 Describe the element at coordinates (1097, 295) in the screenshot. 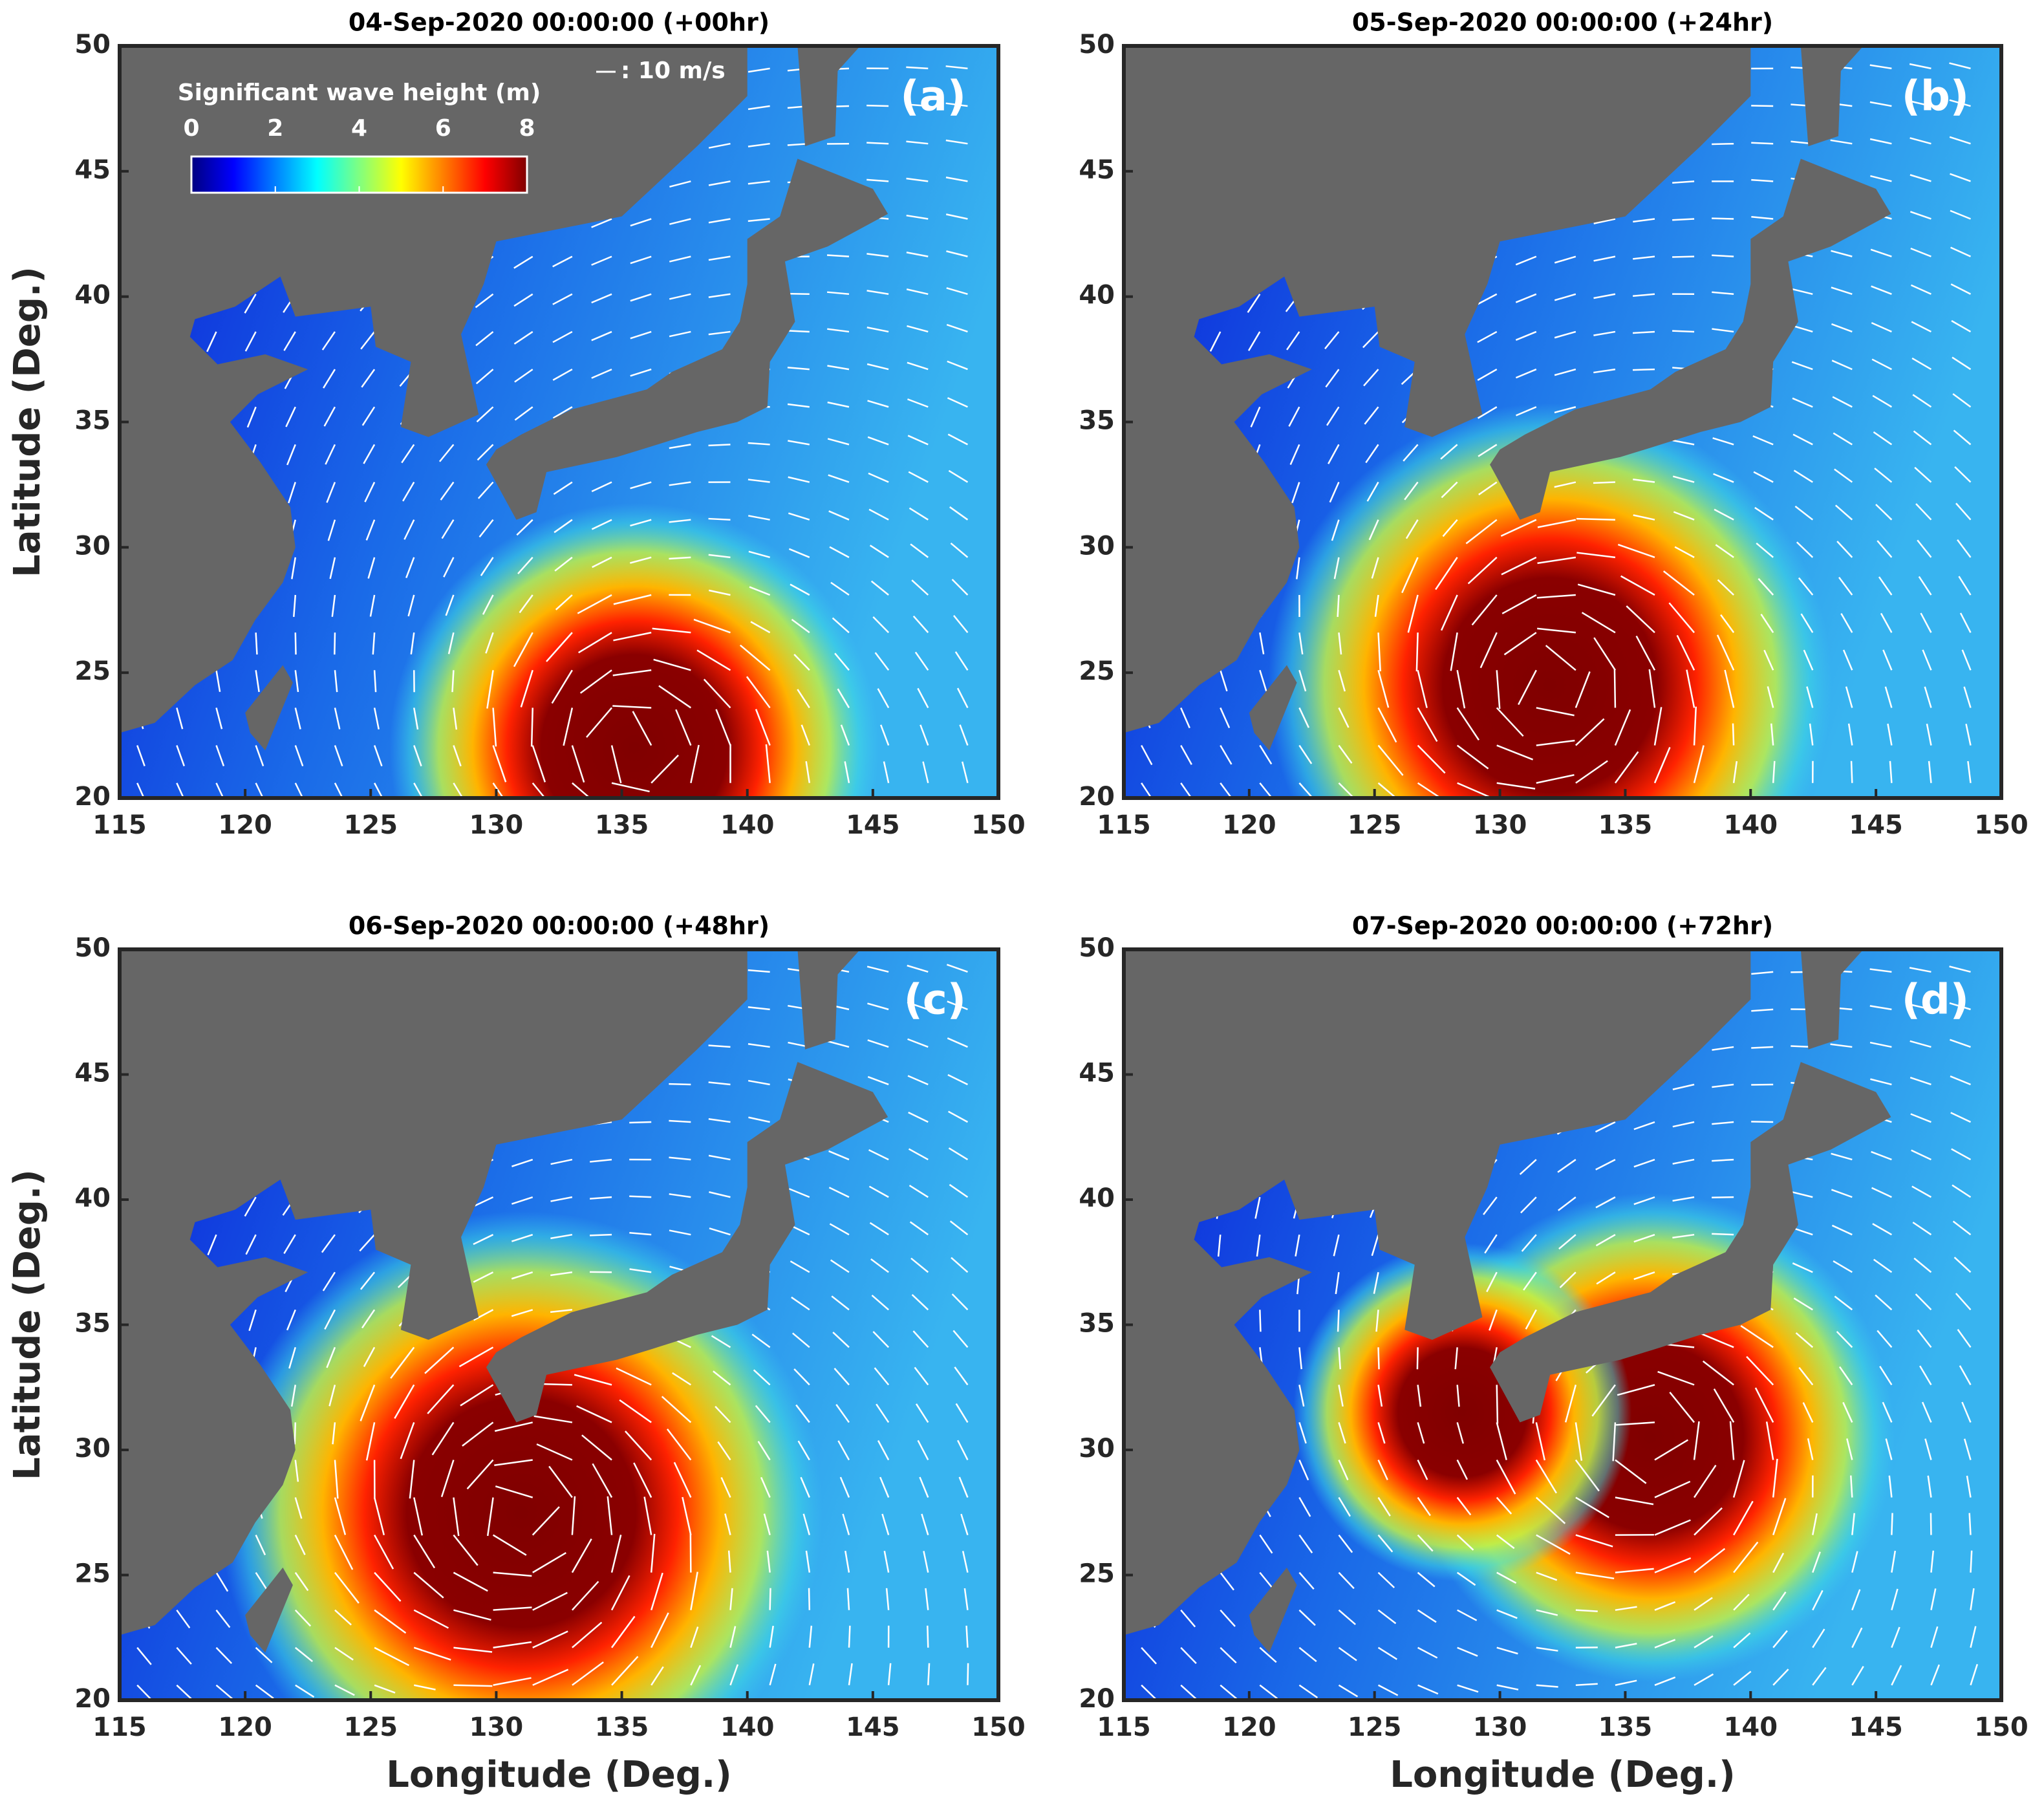

I see `y-tick-label: 40` at that location.